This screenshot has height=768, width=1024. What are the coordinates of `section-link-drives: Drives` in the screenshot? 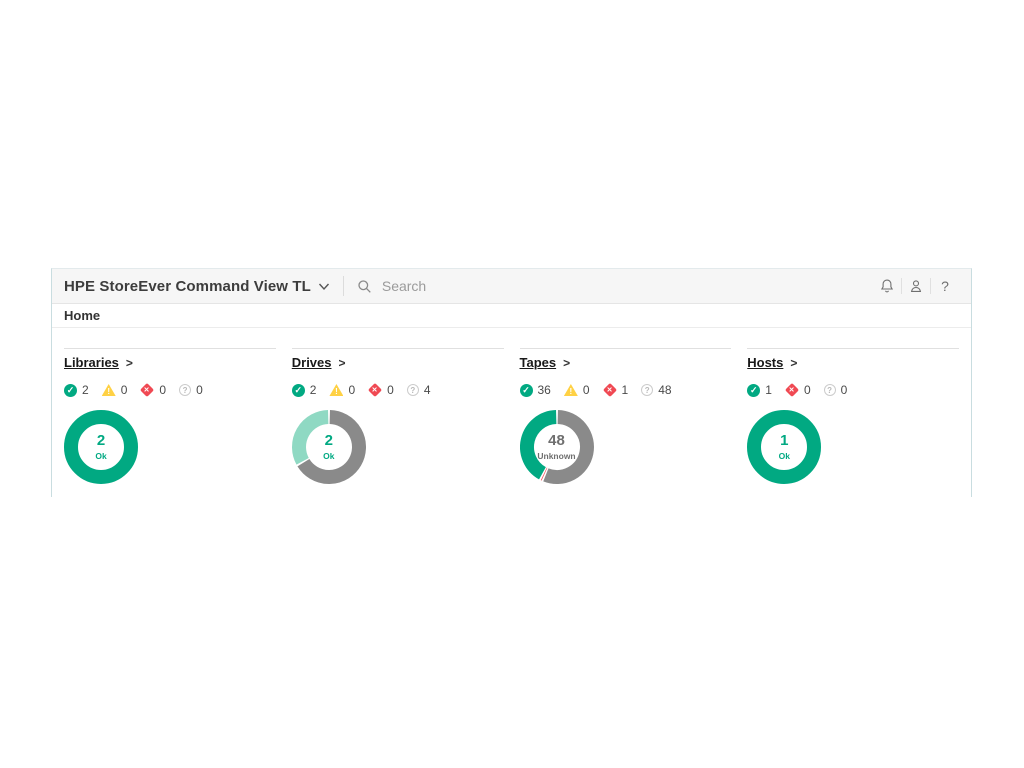 It's located at (311, 362).